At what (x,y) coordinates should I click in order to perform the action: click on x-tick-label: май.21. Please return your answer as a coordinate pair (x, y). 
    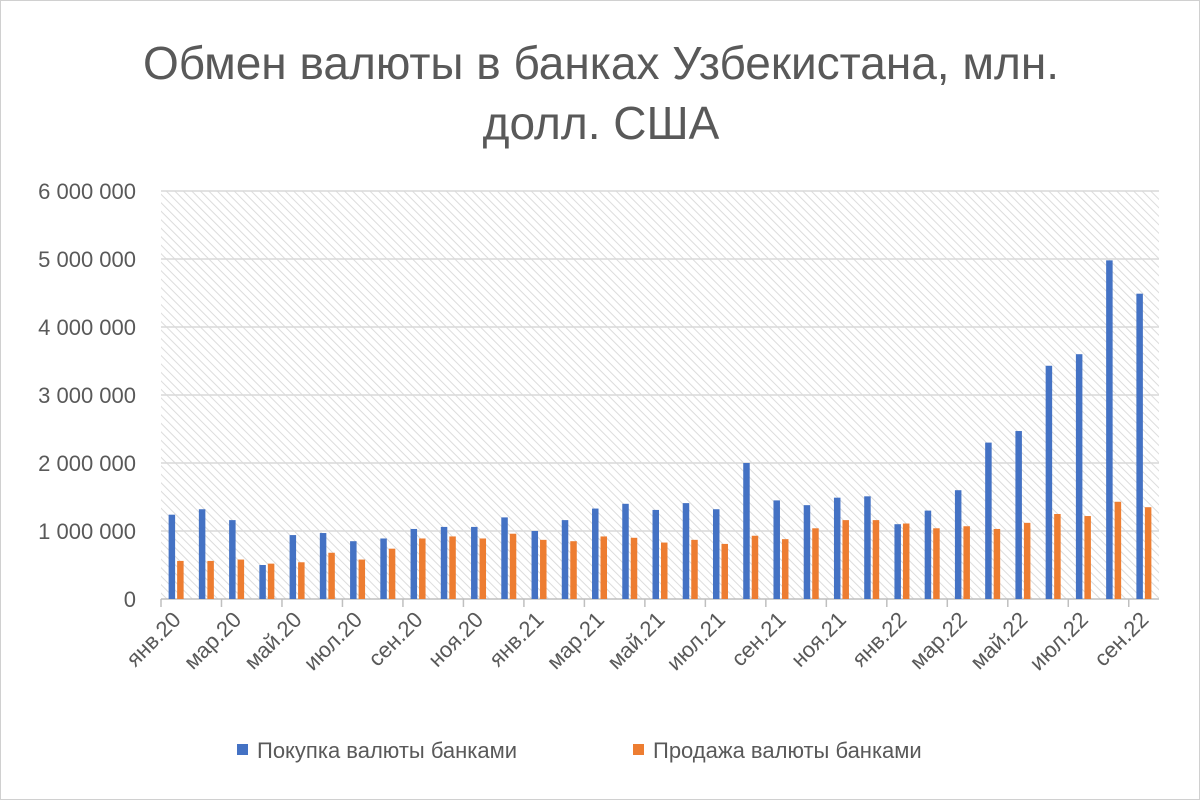
    Looking at the image, I should click on (635, 640).